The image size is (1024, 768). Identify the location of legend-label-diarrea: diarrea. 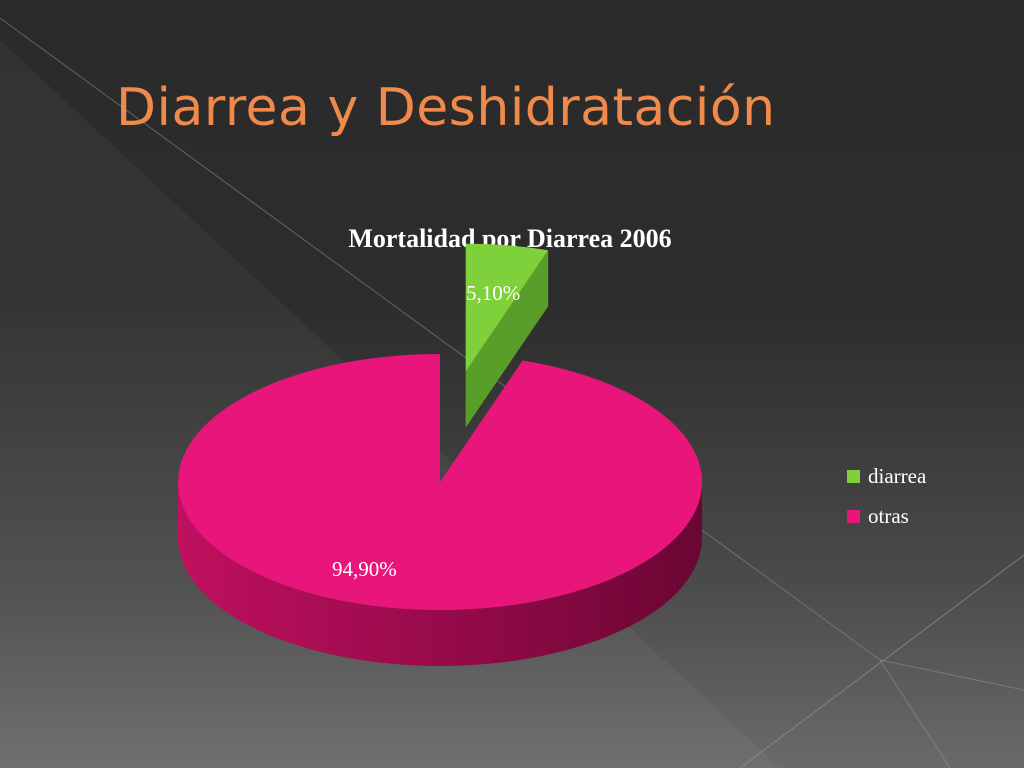
(897, 475).